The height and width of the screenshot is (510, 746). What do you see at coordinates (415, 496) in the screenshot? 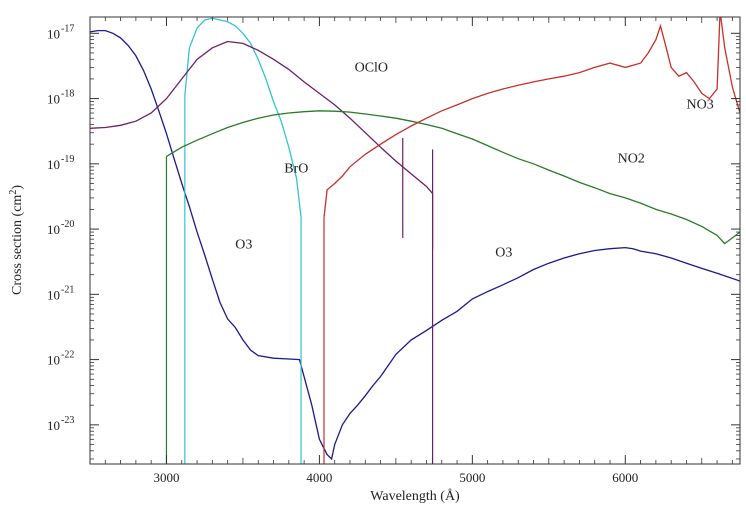
I see `x-axis-label: Wavelength (Å)` at bounding box center [415, 496].